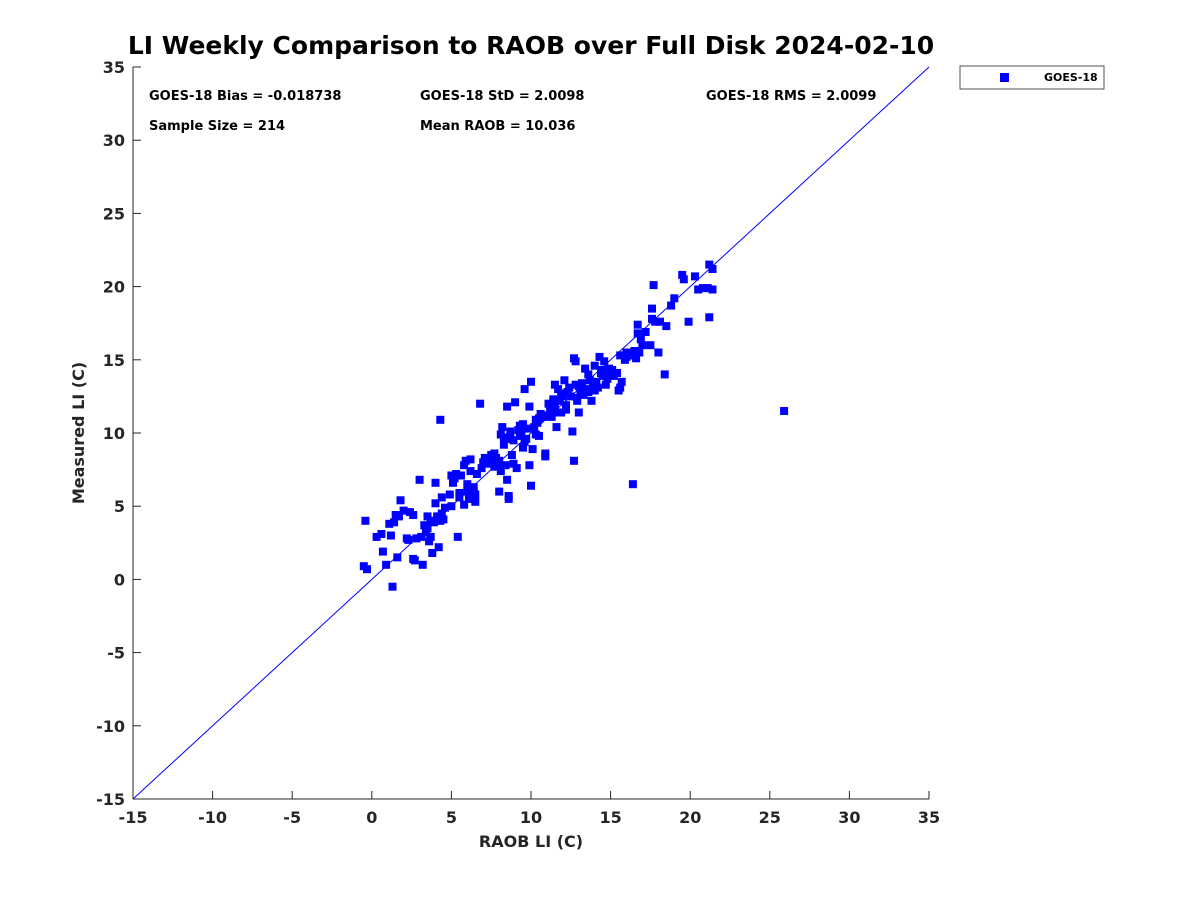 The height and width of the screenshot is (900, 1200). I want to click on x-tick-label: -15, so click(133, 817).